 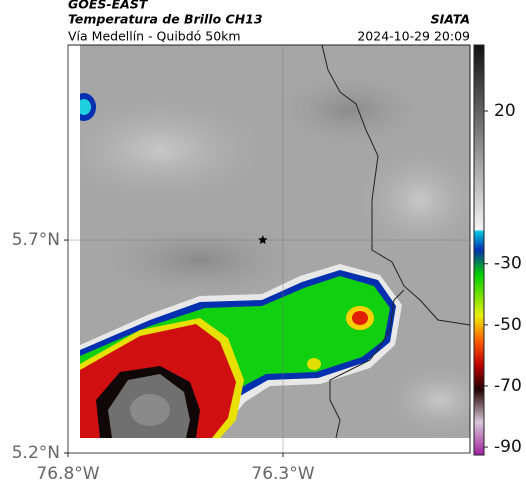 What do you see at coordinates (263, 240) in the screenshot?
I see `location-marker` at bounding box center [263, 240].